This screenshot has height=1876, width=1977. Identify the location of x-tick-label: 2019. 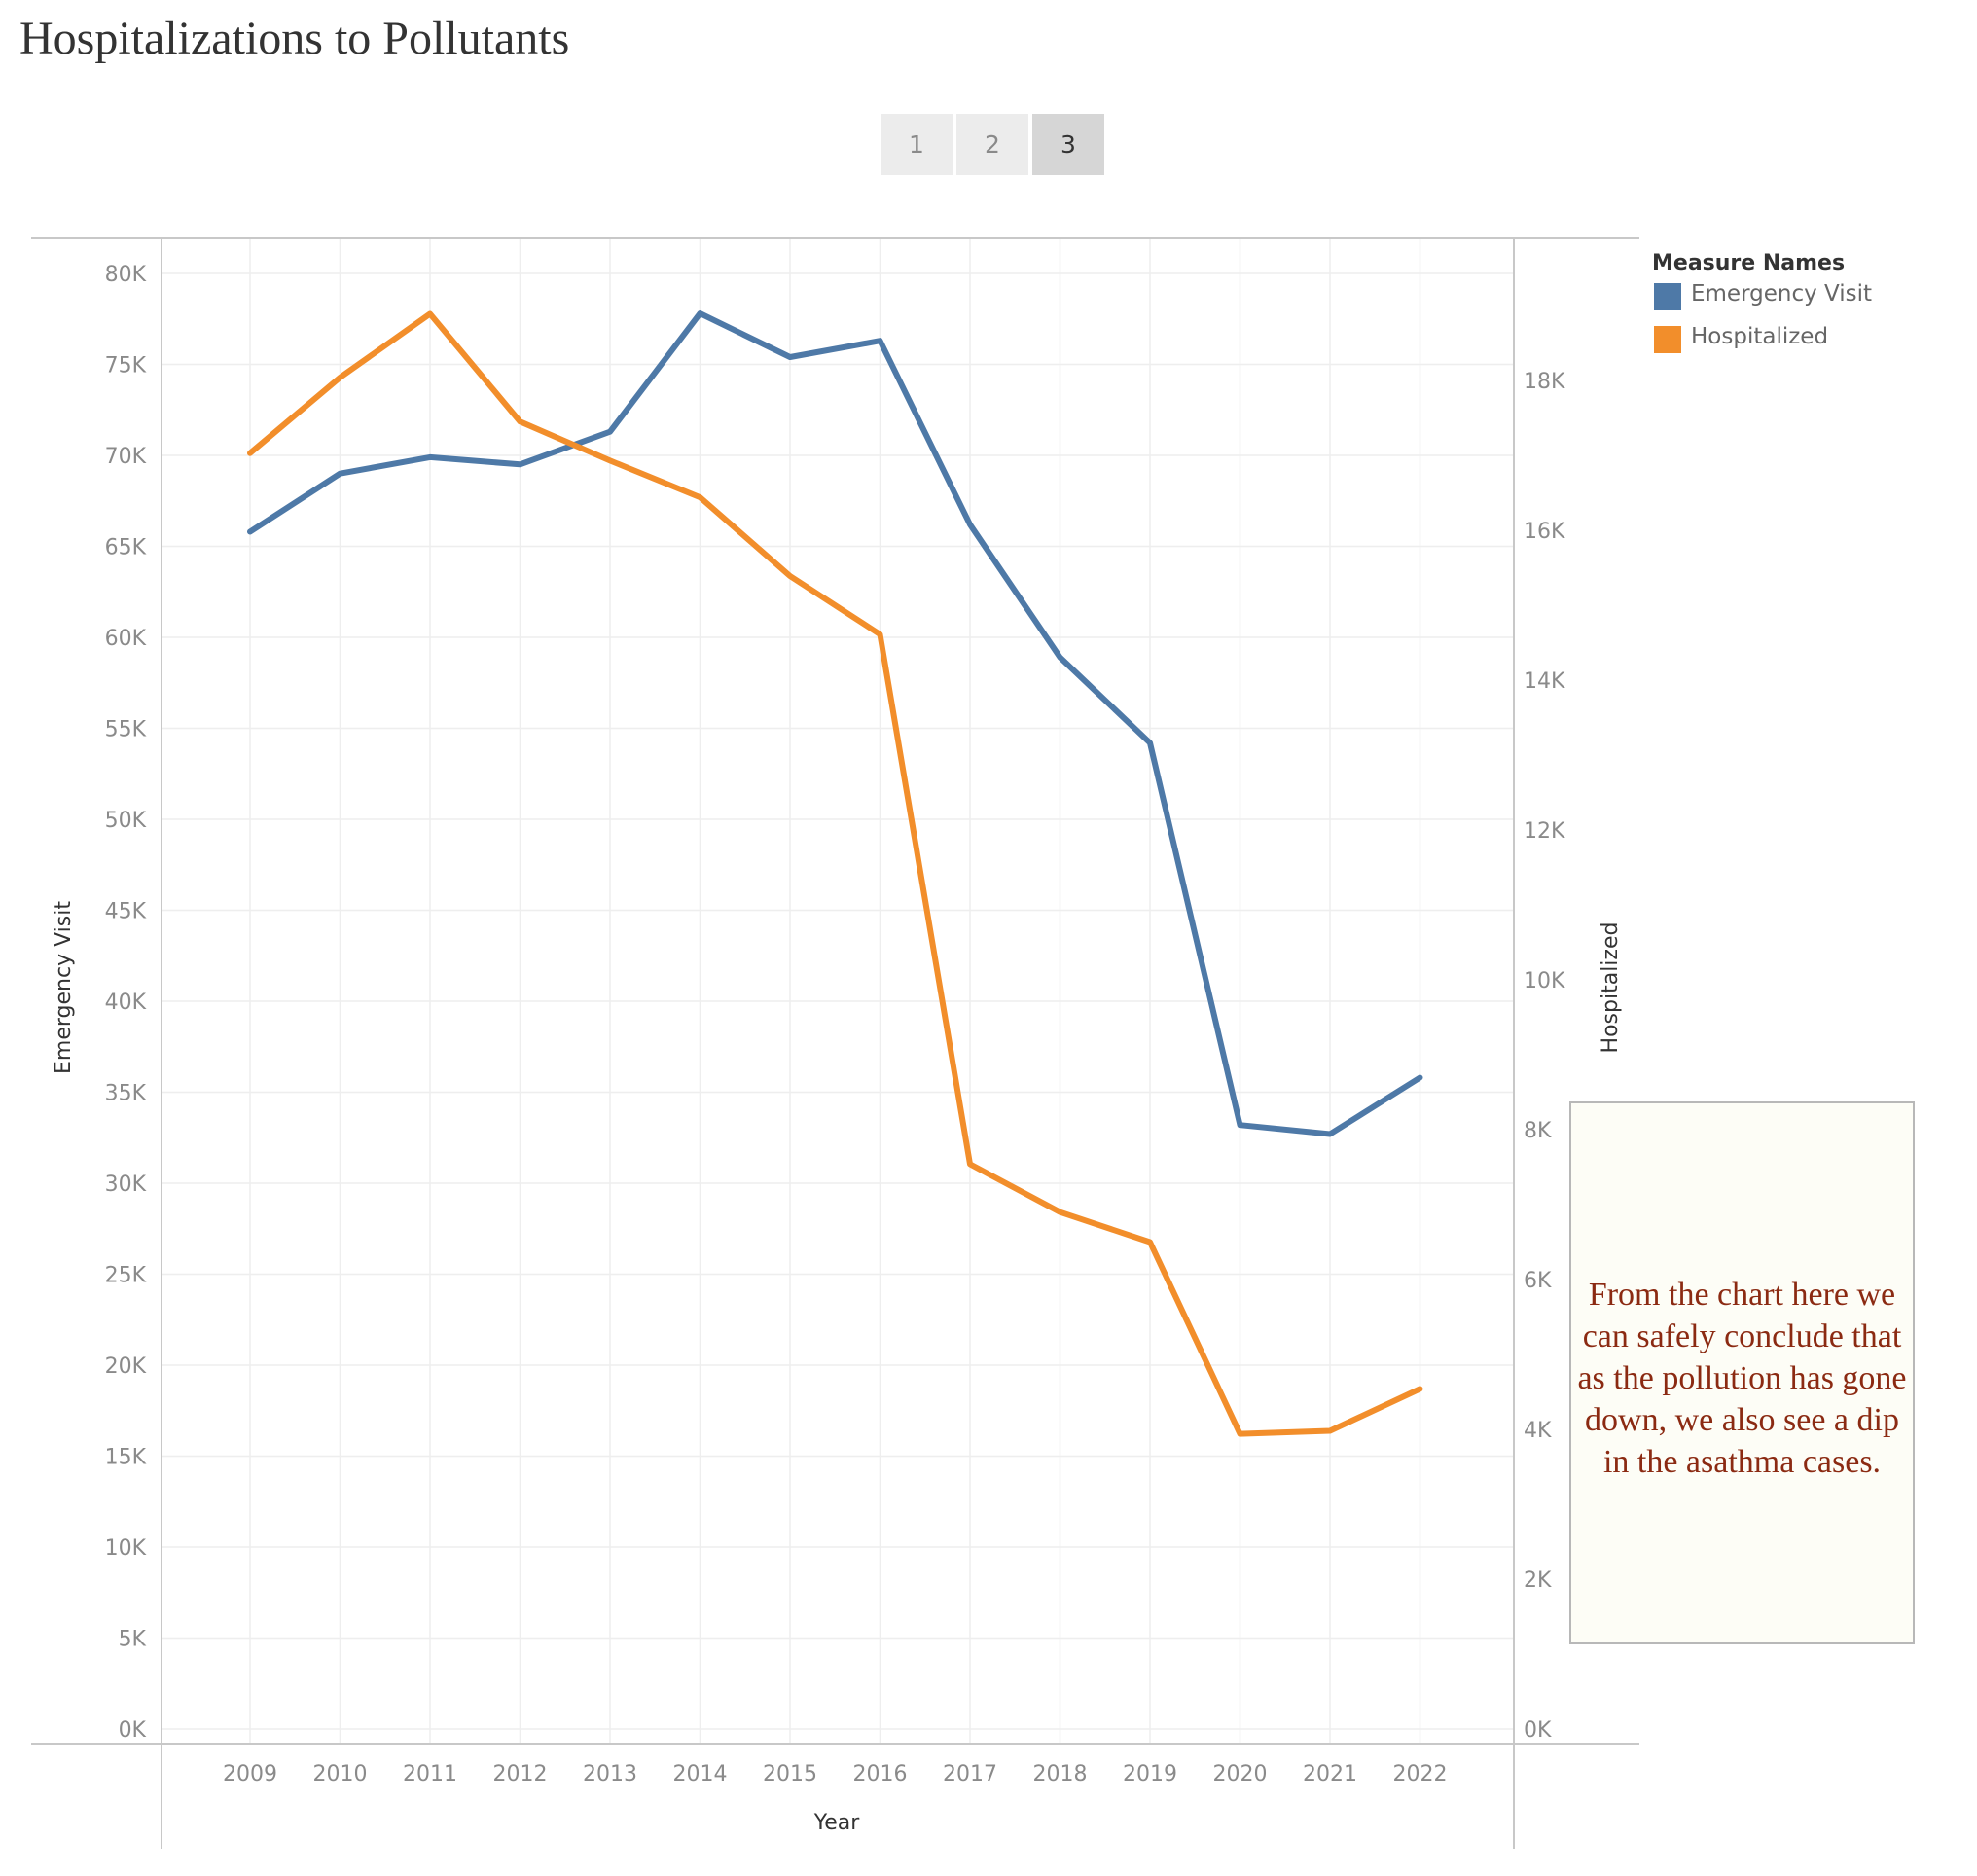
(1150, 1774).